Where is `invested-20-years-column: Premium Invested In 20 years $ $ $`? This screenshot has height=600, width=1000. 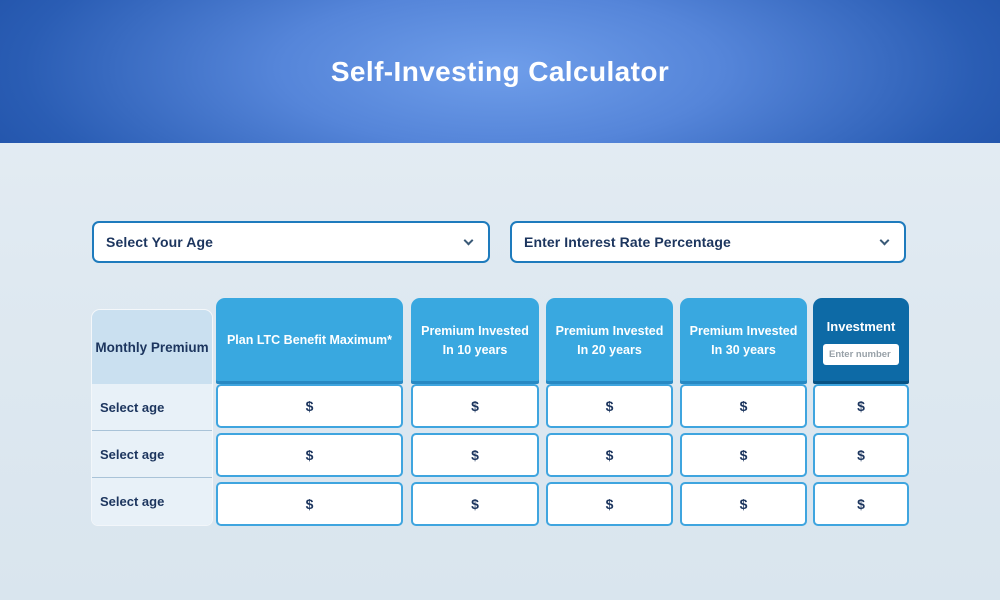 invested-20-years-column: Premium Invested In 20 years $ $ $ is located at coordinates (609, 412).